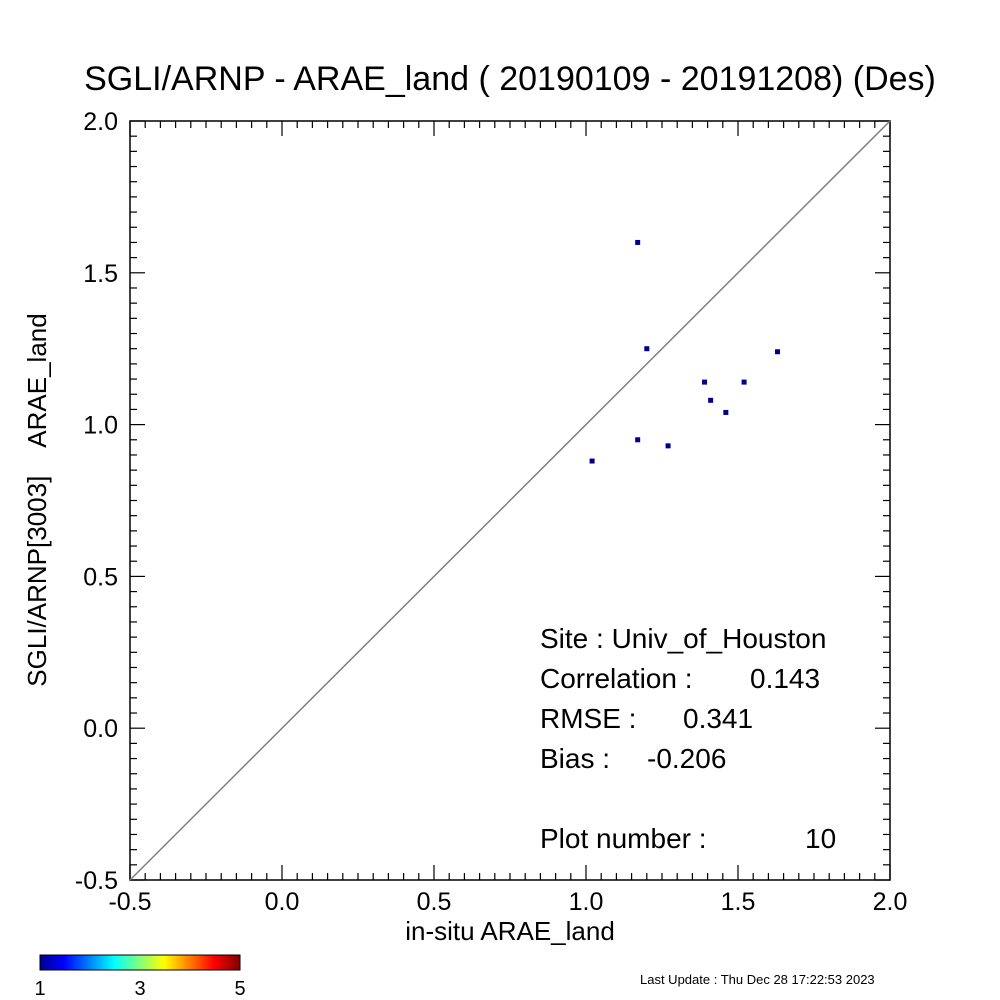  What do you see at coordinates (588, 718) in the screenshot?
I see `stats-rmse-label: RMSE :` at bounding box center [588, 718].